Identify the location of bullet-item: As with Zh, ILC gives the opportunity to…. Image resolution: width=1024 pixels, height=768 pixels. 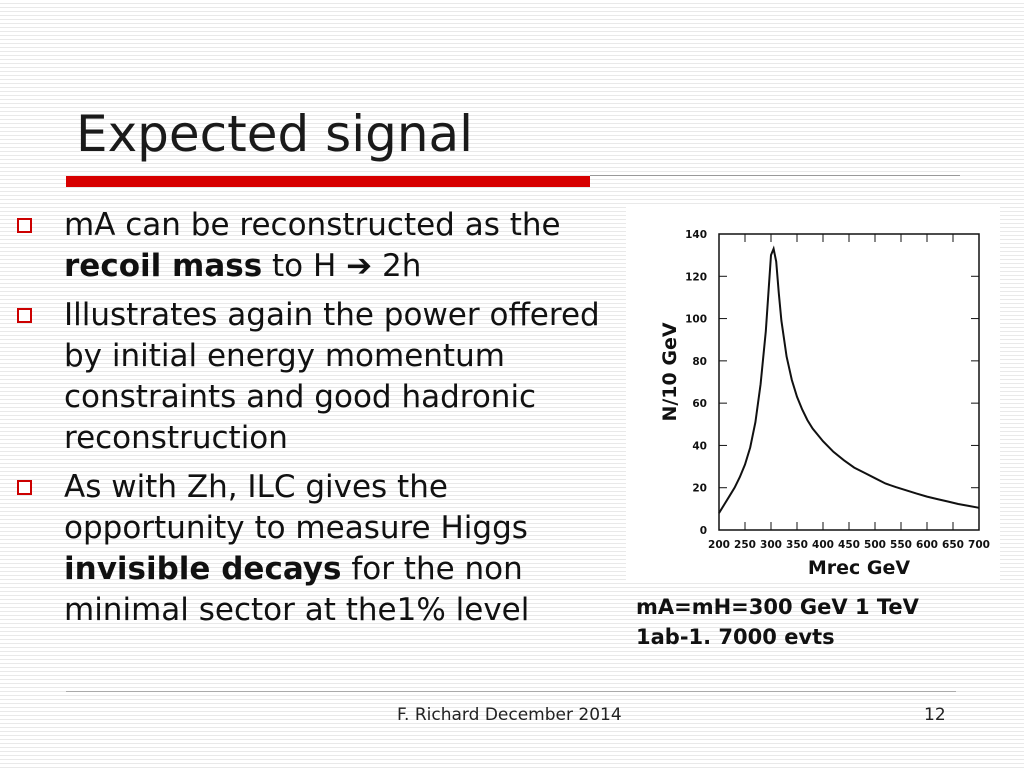
(314, 549).